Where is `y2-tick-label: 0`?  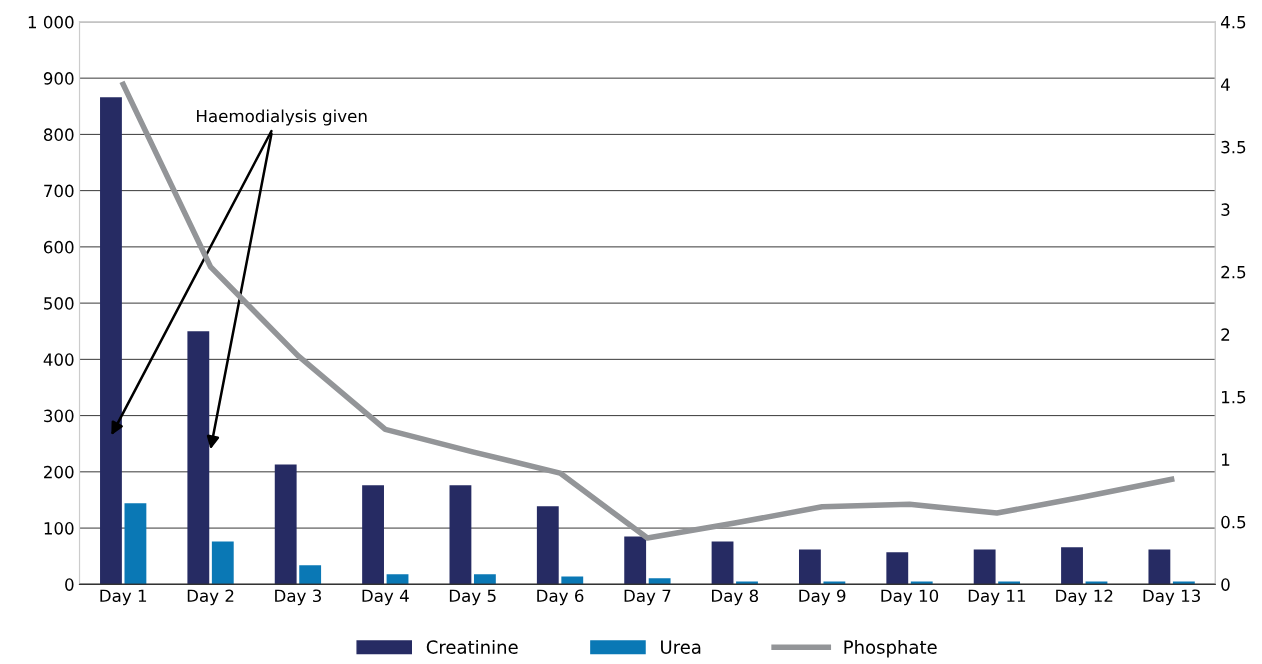
y2-tick-label: 0 is located at coordinates (1225, 584).